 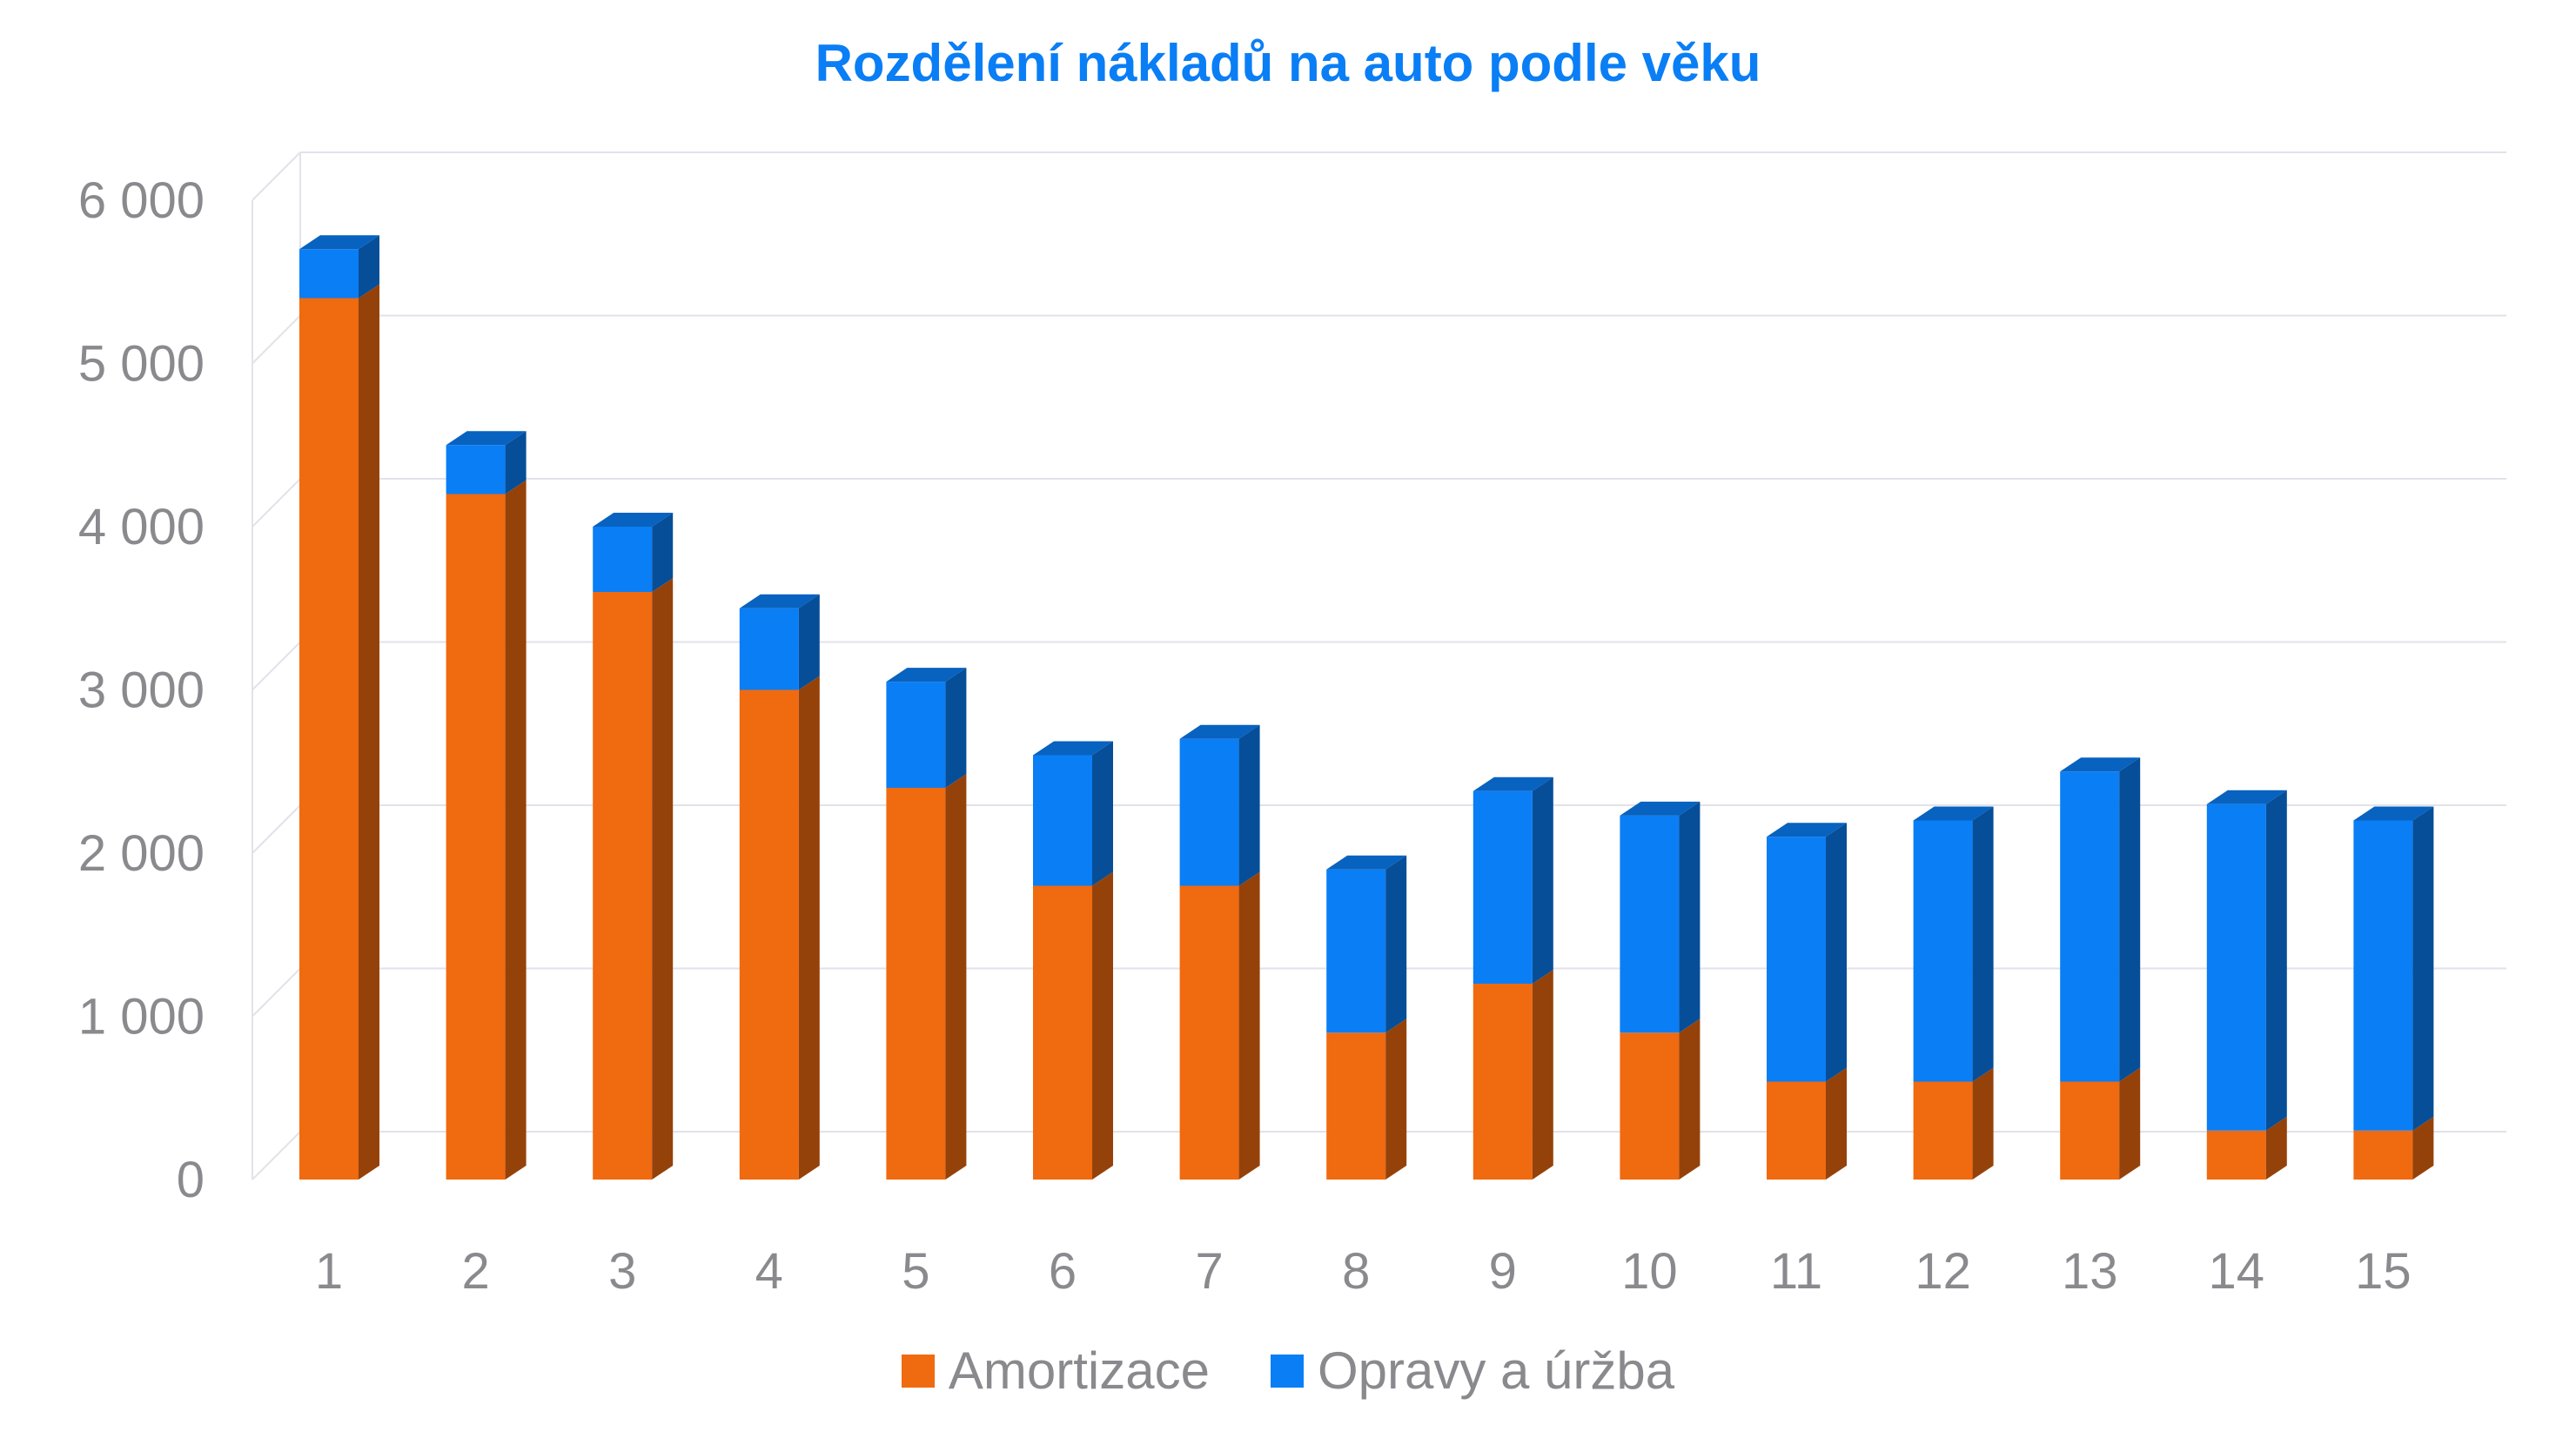 What do you see at coordinates (141, 364) in the screenshot?
I see `y-tick-label: 5 000` at bounding box center [141, 364].